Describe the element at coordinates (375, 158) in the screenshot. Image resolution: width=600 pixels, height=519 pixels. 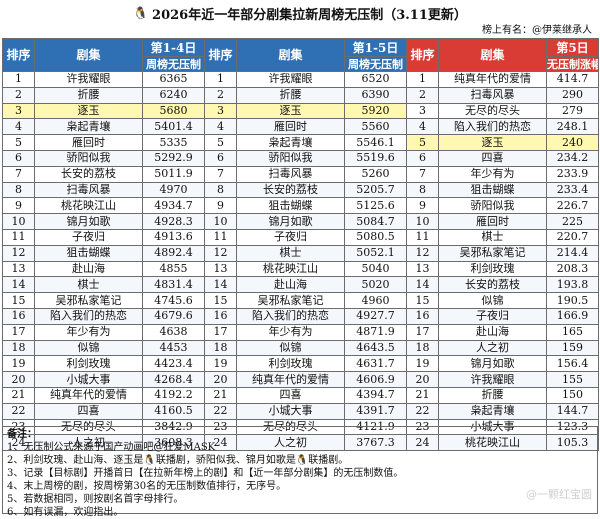
I see `value-cell: 5519.6` at that location.